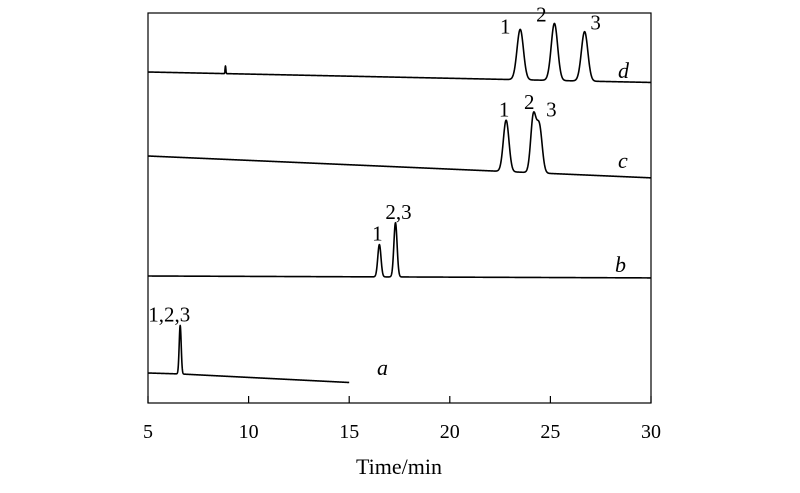 This screenshot has height=493, width=800. Describe the element at coordinates (169, 315) in the screenshot. I see `peak-label: 1,2,3` at that location.